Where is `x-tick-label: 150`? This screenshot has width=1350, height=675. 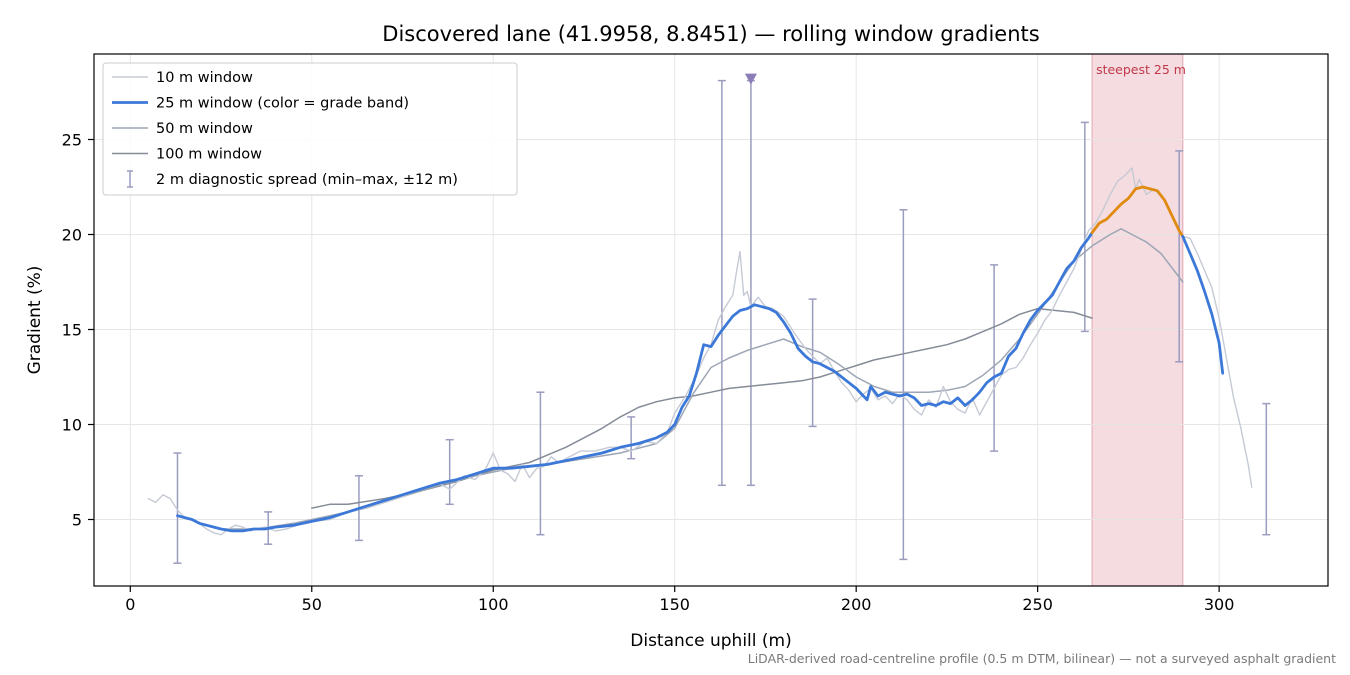
x-tick-label: 150 is located at coordinates (674, 604).